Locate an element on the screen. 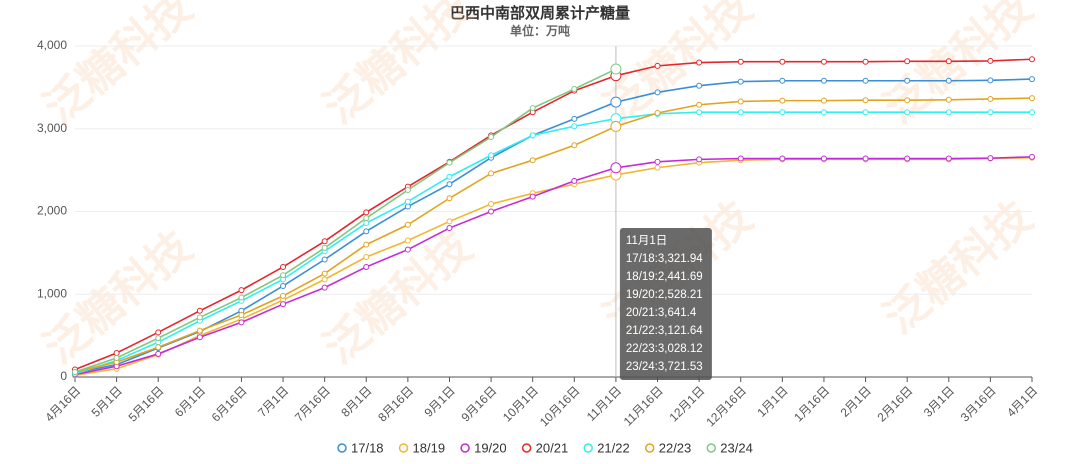 Image resolution: width=1080 pixels, height=464 pixels. y-tick-label: 2,000 is located at coordinates (52, 211).